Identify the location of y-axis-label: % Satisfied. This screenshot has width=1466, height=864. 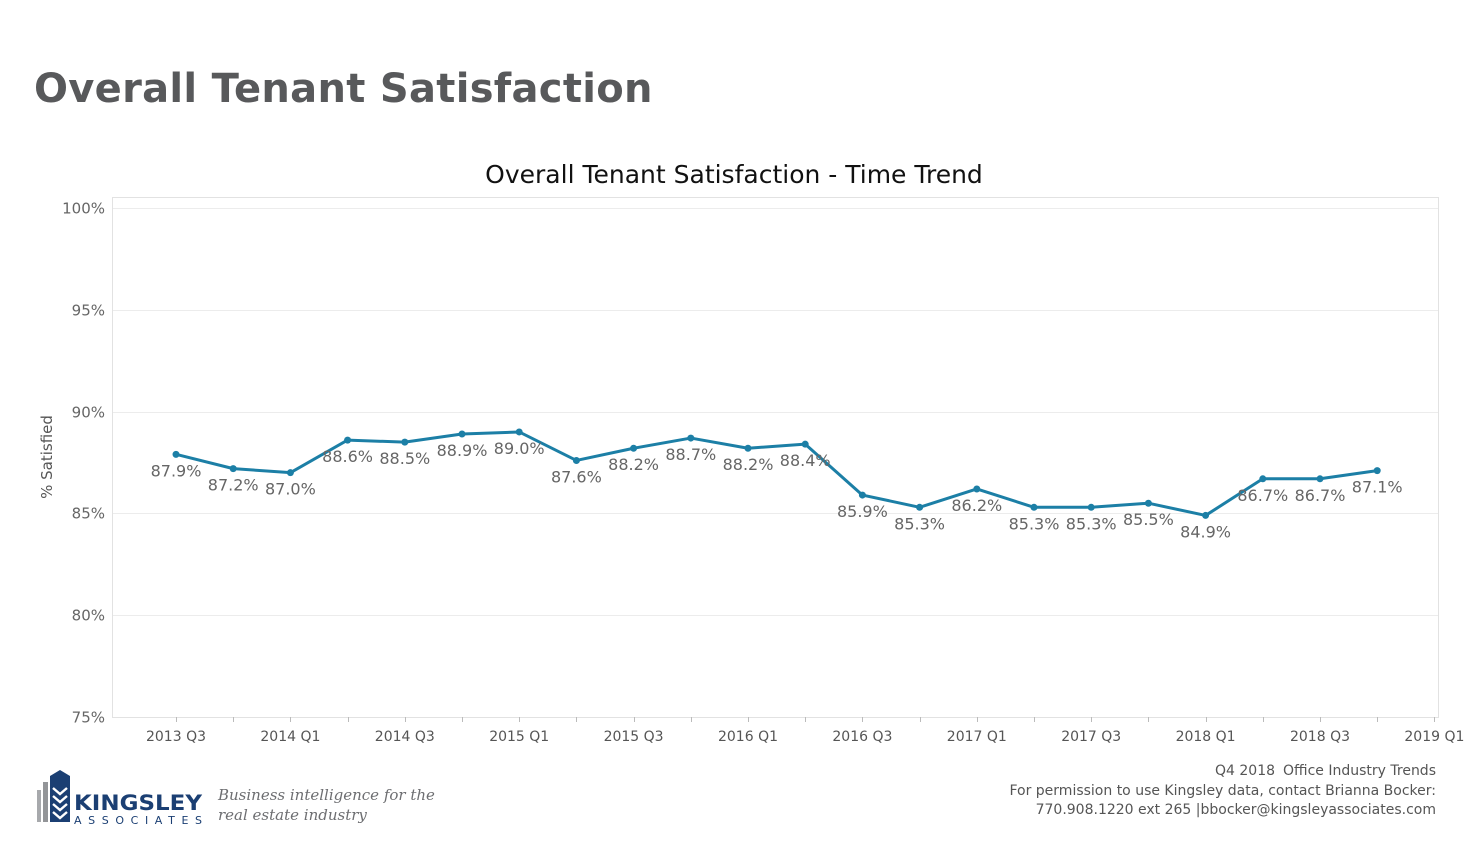
(47, 457).